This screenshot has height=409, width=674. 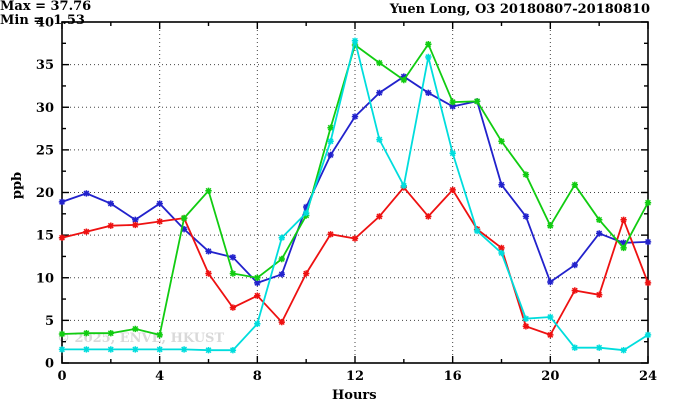 I want to click on series-red-marker-h12, so click(x=355, y=238).